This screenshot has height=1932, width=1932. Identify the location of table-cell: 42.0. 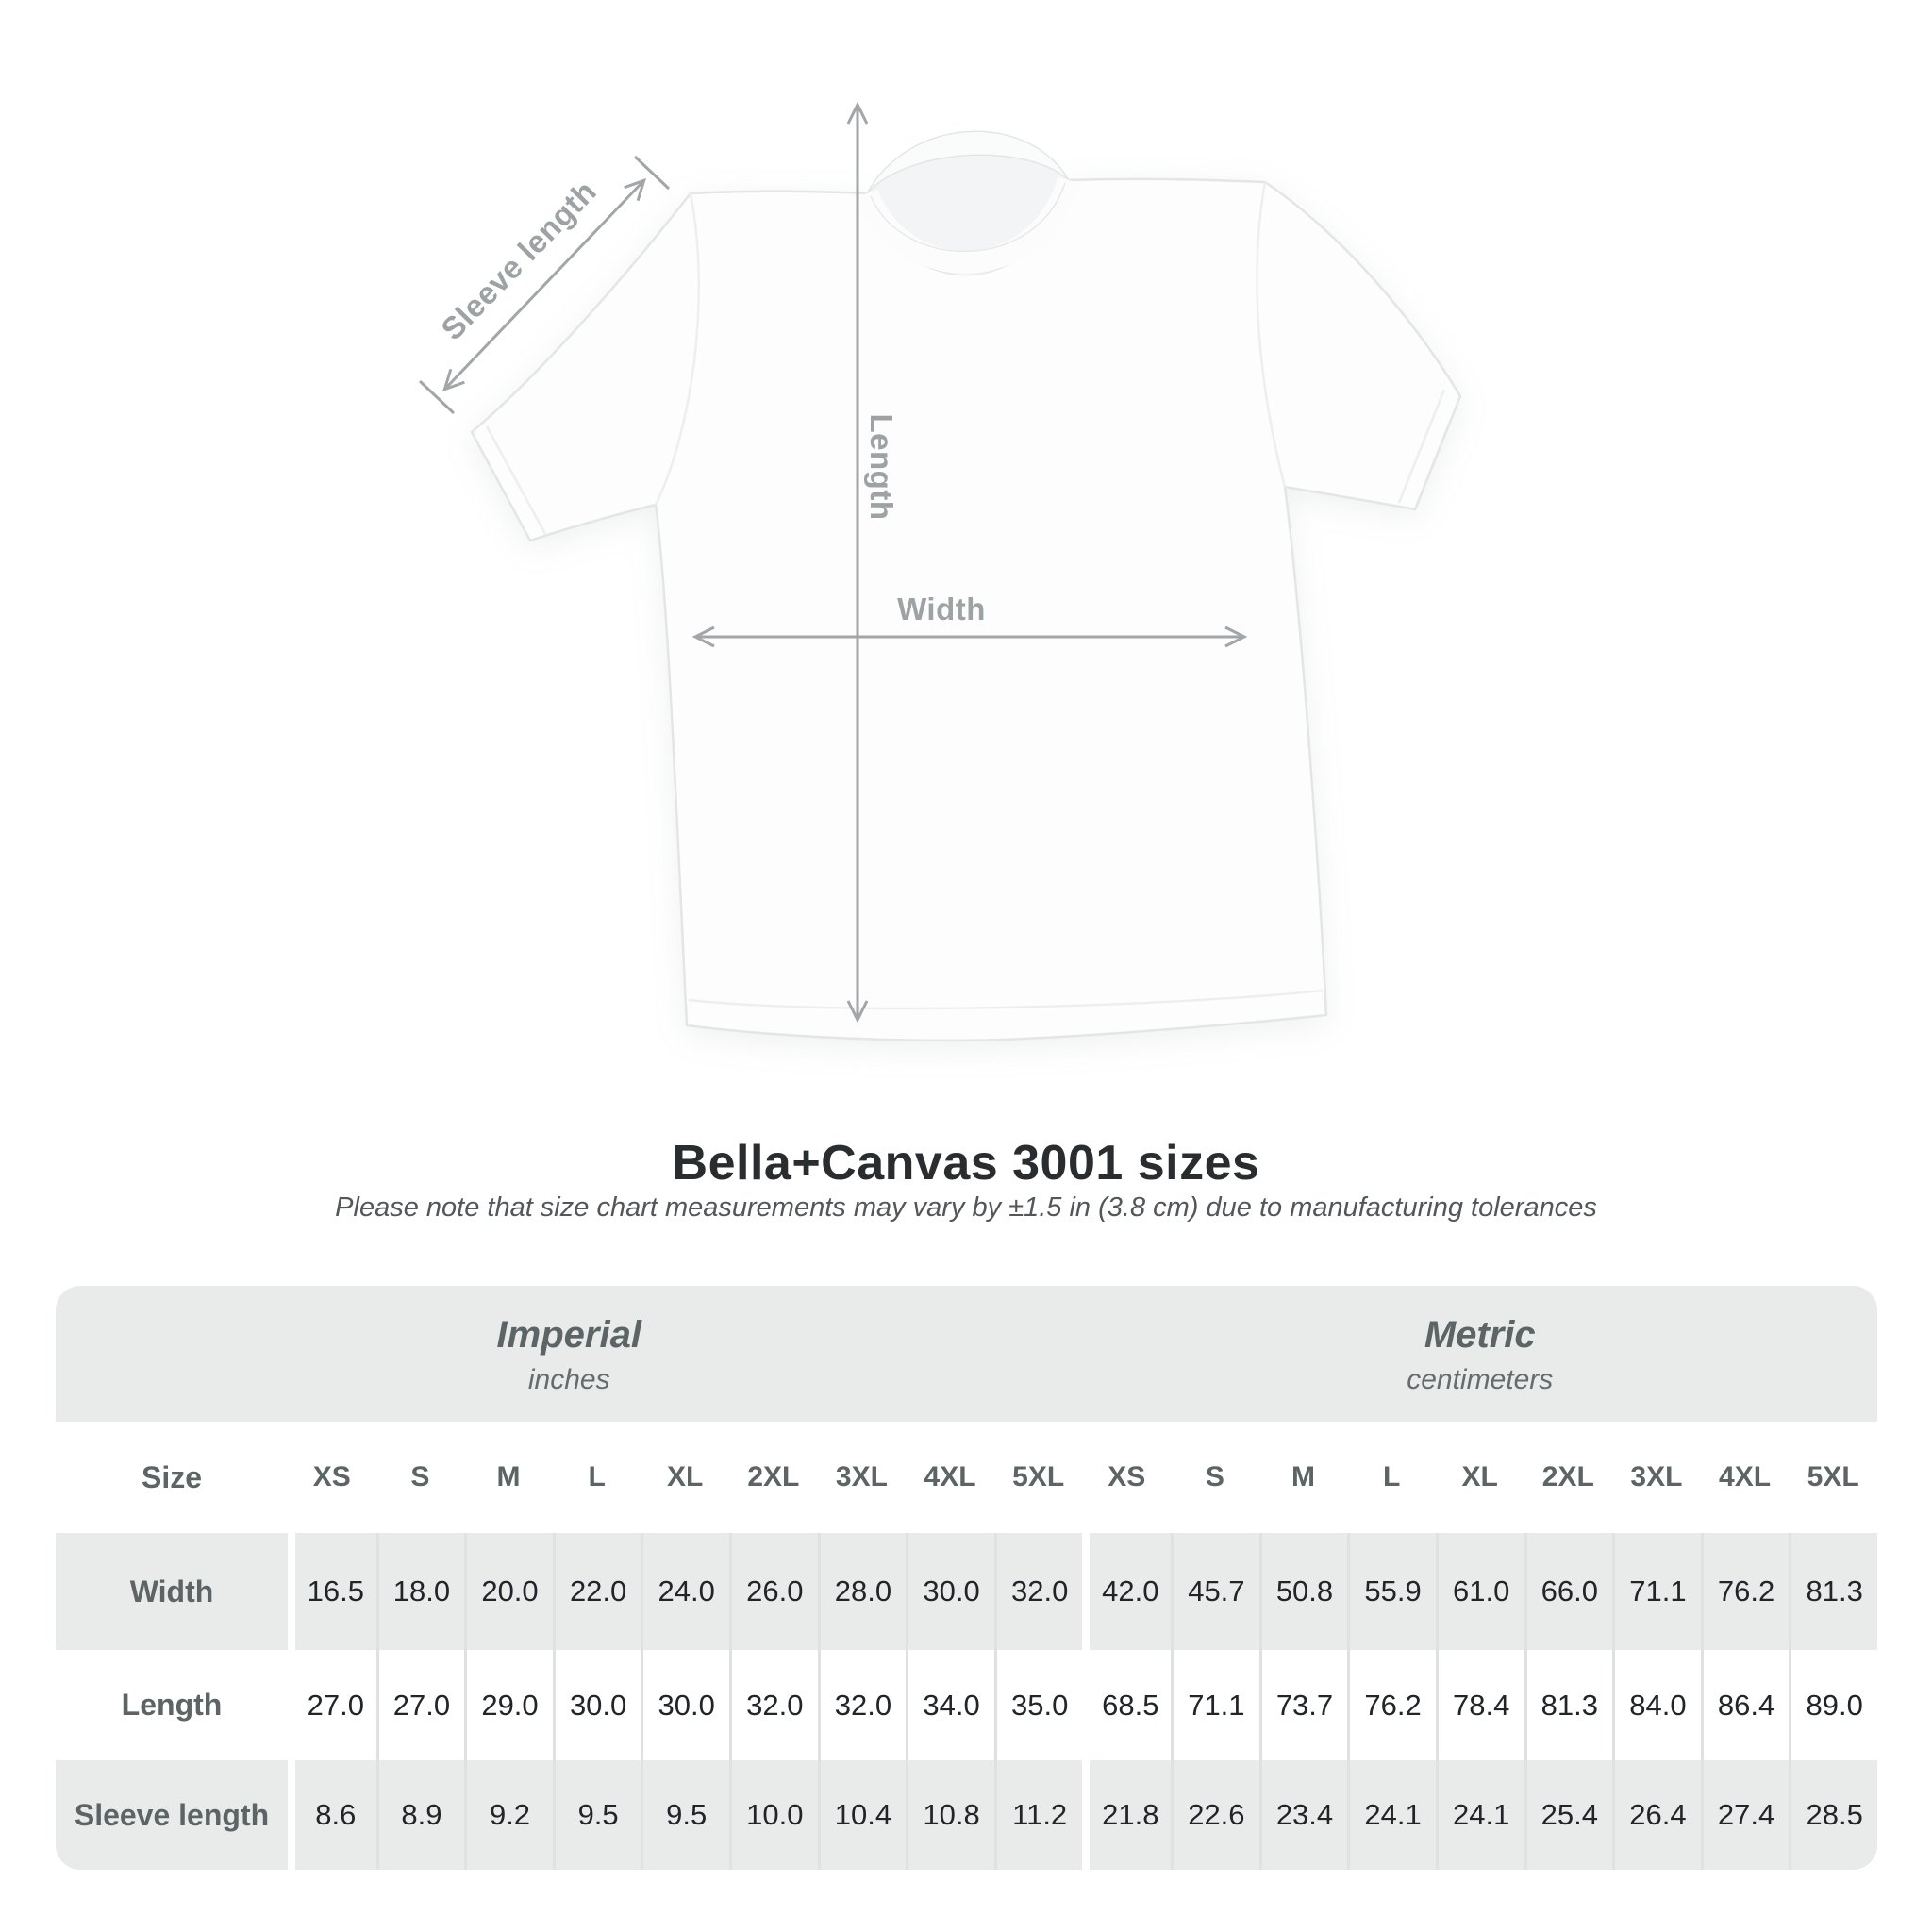
(1127, 1591).